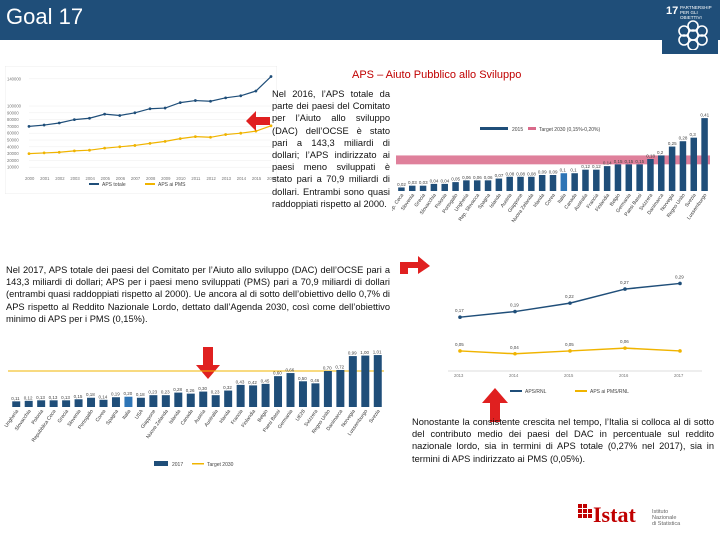  Describe the element at coordinates (190, 390) in the screenshot. I see `bar-value-label: 0,26` at that location.